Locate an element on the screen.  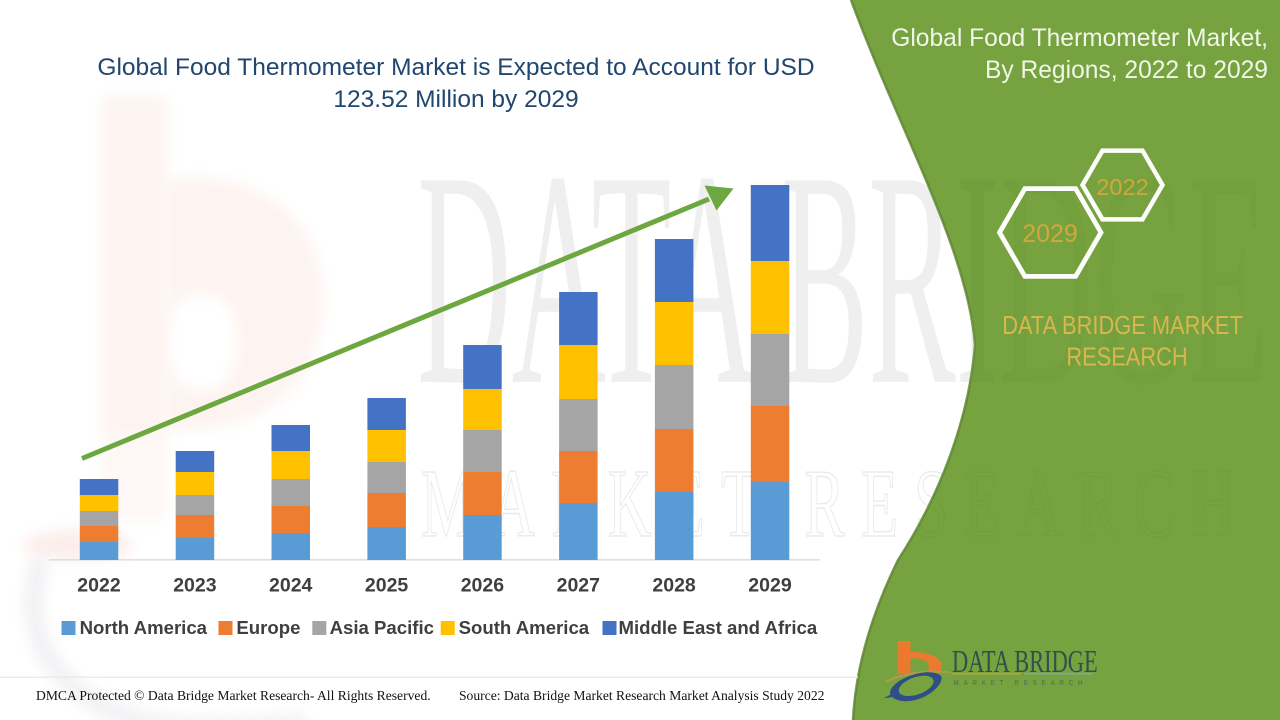
svg-text: 2026 is located at coordinates (483, 586).